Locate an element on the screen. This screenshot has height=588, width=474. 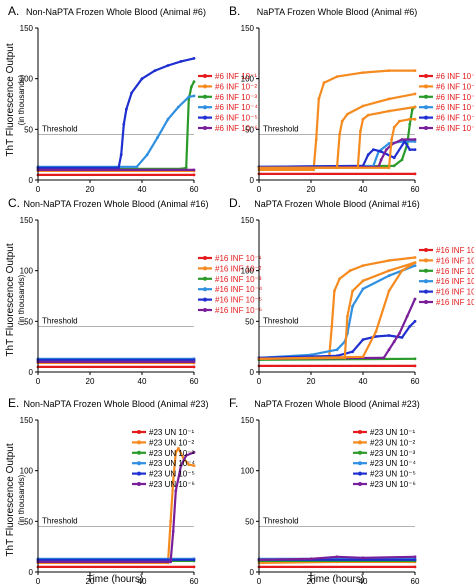
legend-entry-label: #23 UN 10⁻⁴ is located at coordinates (393, 463).